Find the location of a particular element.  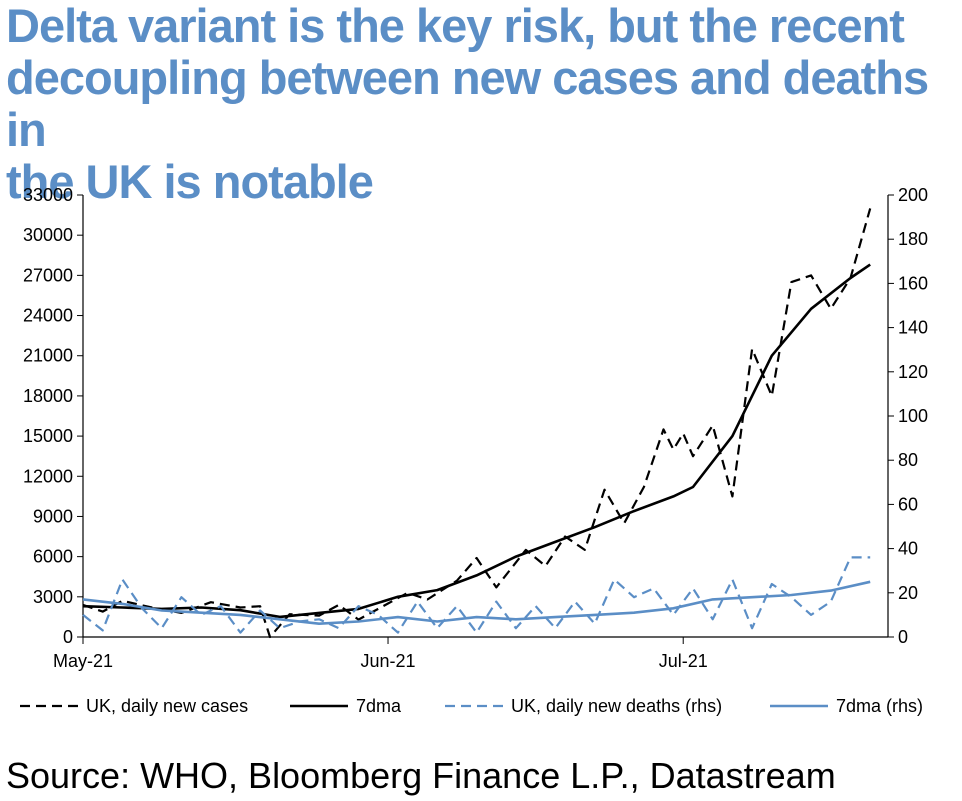

left-y-tick-label: 30000 is located at coordinates (48, 235).